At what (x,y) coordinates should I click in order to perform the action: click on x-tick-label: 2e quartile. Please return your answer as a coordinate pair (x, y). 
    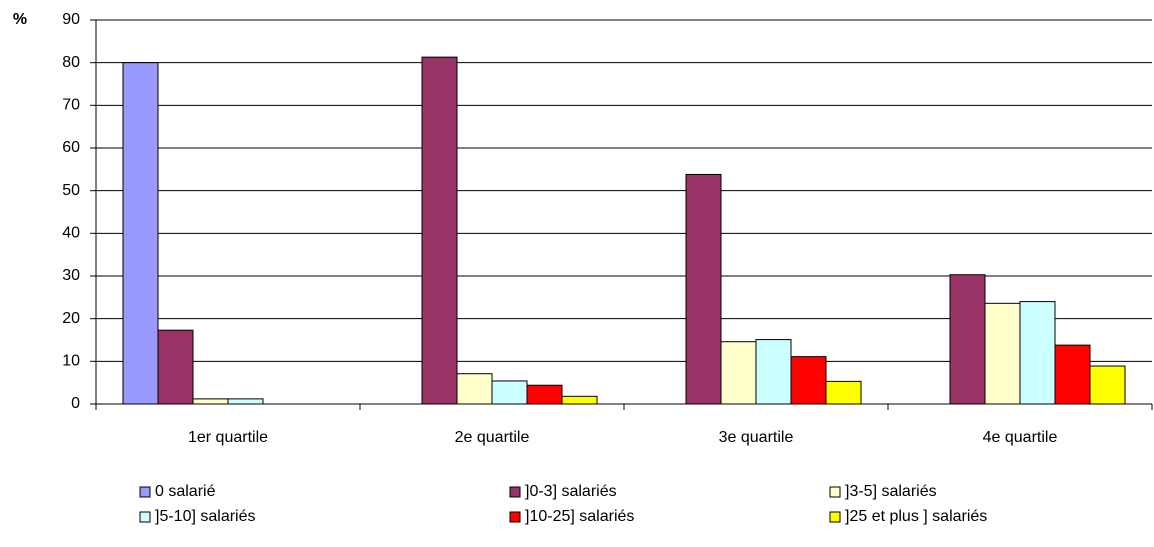
    Looking at the image, I should click on (492, 437).